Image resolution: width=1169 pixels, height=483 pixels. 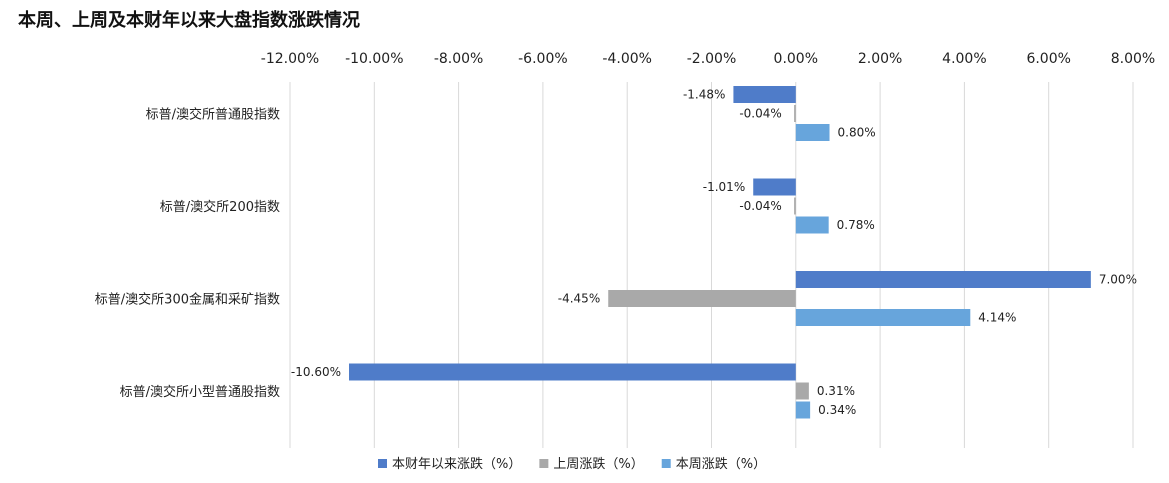 What do you see at coordinates (598, 464) in the screenshot?
I see `legend-label: 上周涨跌（%）` at bounding box center [598, 464].